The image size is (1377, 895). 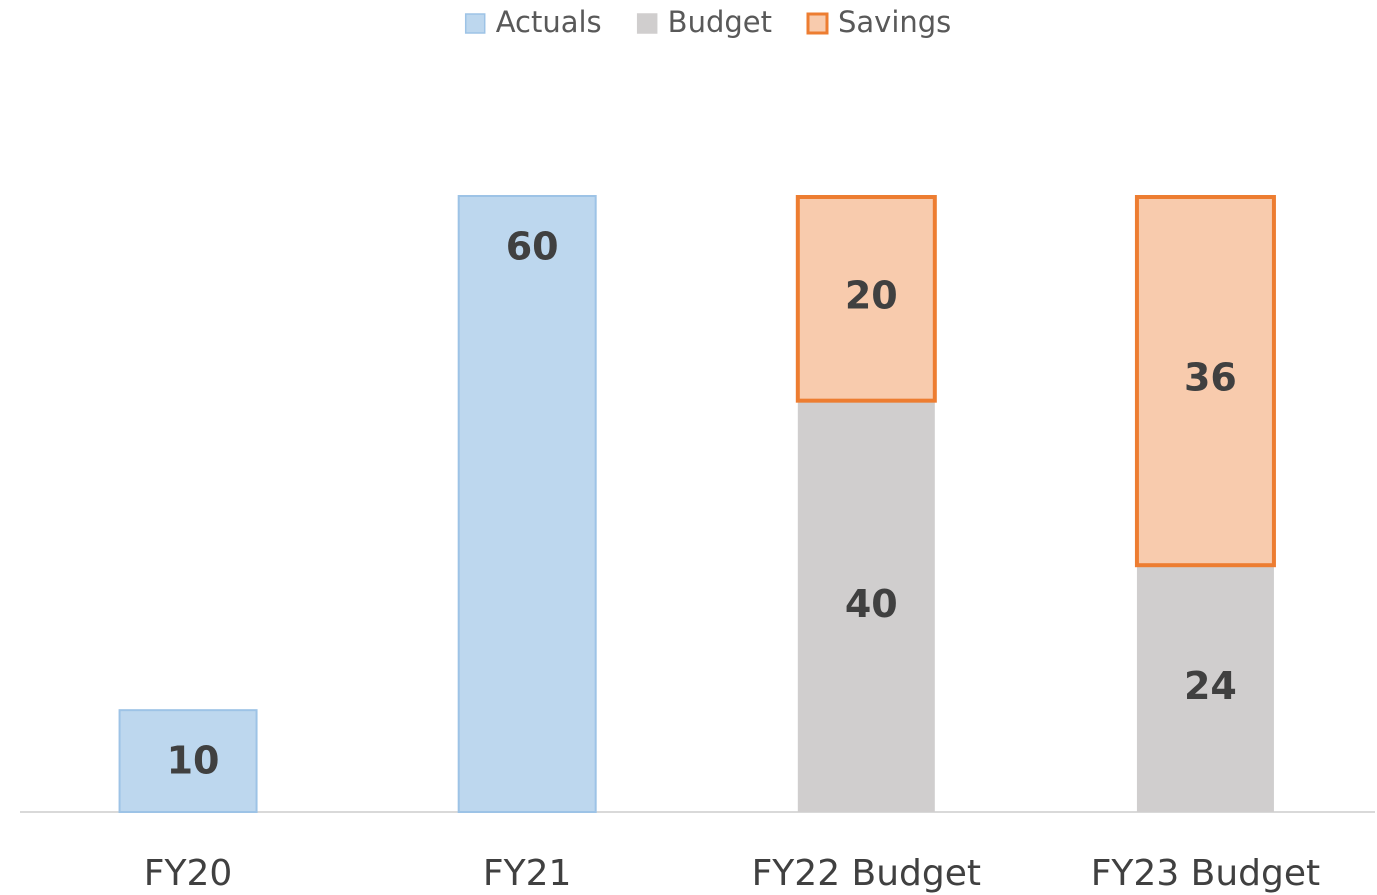 I want to click on data-label: 10, so click(x=193, y=761).